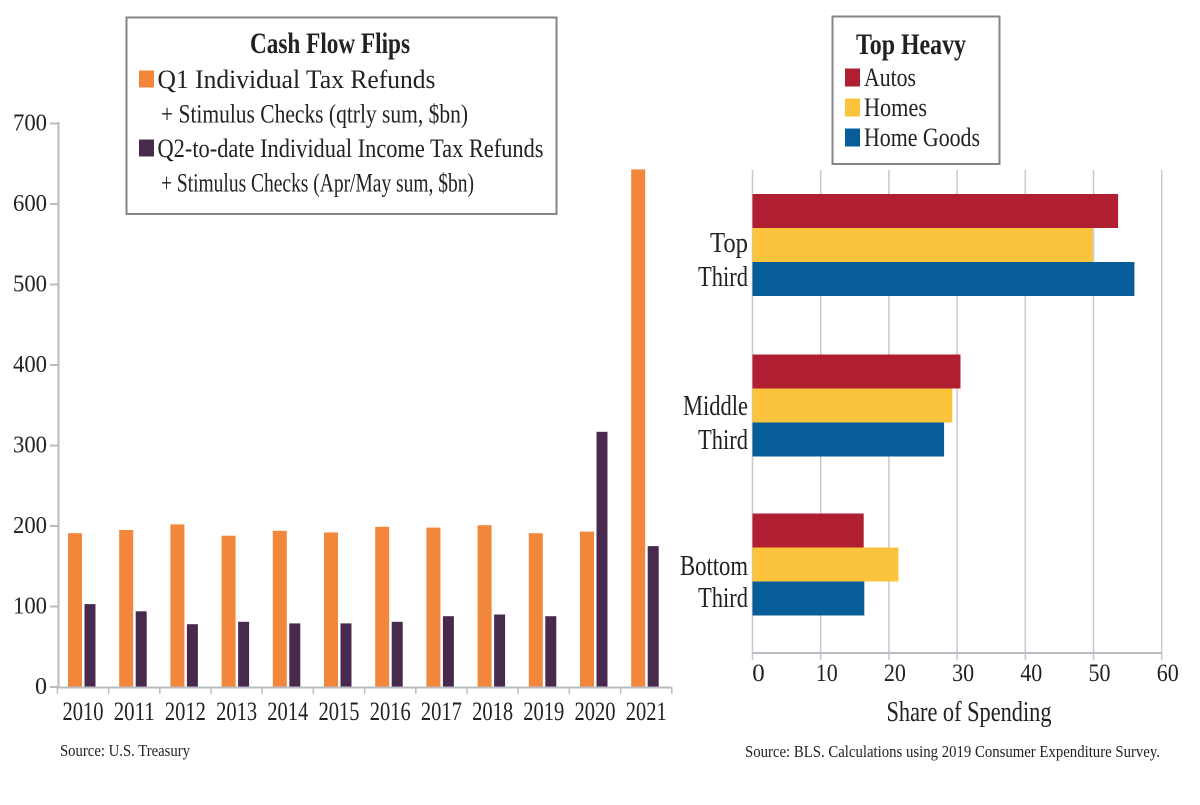 The image size is (1200, 805). Describe the element at coordinates (339, 711) in the screenshot. I see `svg-text: 2015` at that location.